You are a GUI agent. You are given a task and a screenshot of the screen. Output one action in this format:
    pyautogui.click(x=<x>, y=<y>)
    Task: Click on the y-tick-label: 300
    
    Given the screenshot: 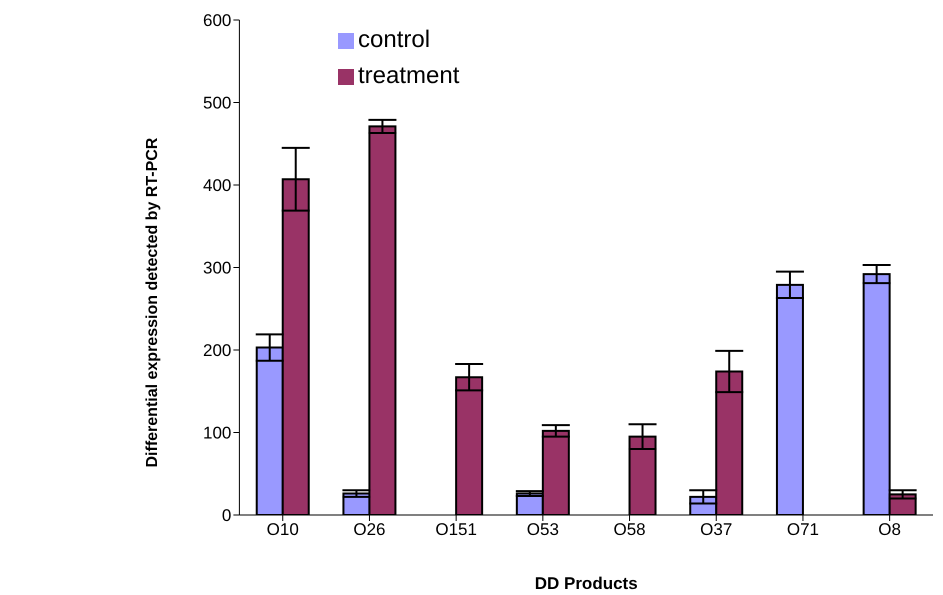 What is the action you would take?
    pyautogui.click(x=217, y=268)
    